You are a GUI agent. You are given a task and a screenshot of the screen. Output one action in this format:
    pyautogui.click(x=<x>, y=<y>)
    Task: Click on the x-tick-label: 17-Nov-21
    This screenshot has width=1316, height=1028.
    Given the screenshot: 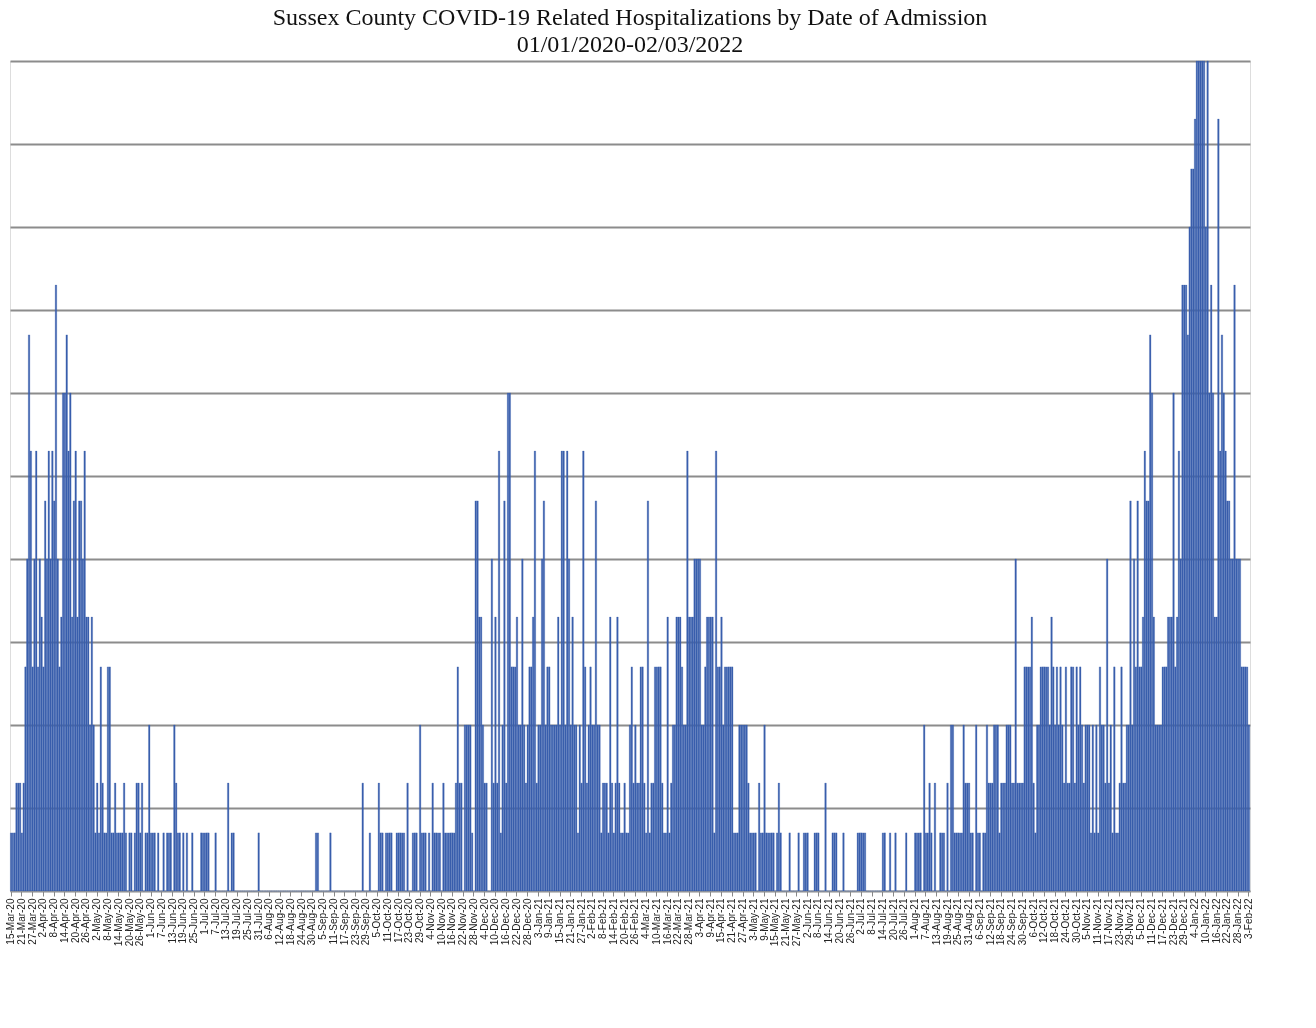 What is the action you would take?
    pyautogui.click(x=1108, y=922)
    